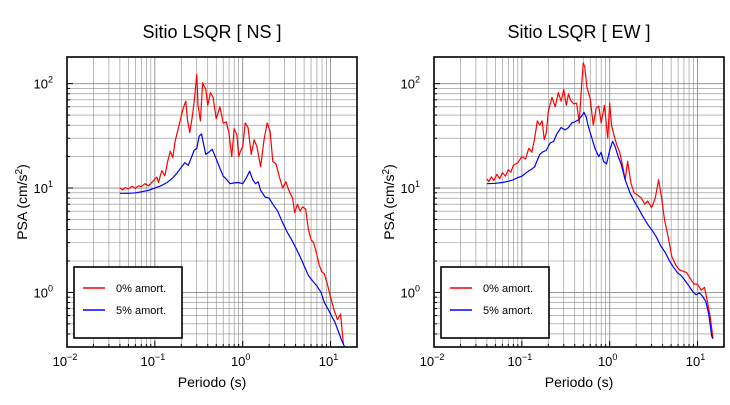 Image resolution: width=730 pixels, height=405 pixels. I want to click on chart-title: Sitio LSQR [ EW ], so click(578, 32).